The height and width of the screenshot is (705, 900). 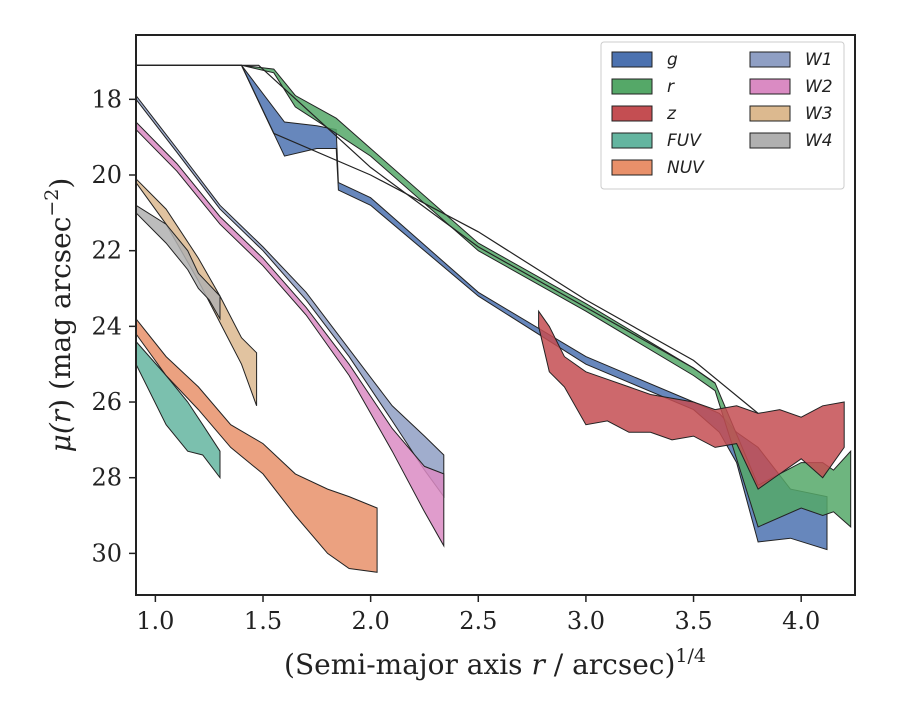 I want to click on legend-swatch-z, so click(x=632, y=113).